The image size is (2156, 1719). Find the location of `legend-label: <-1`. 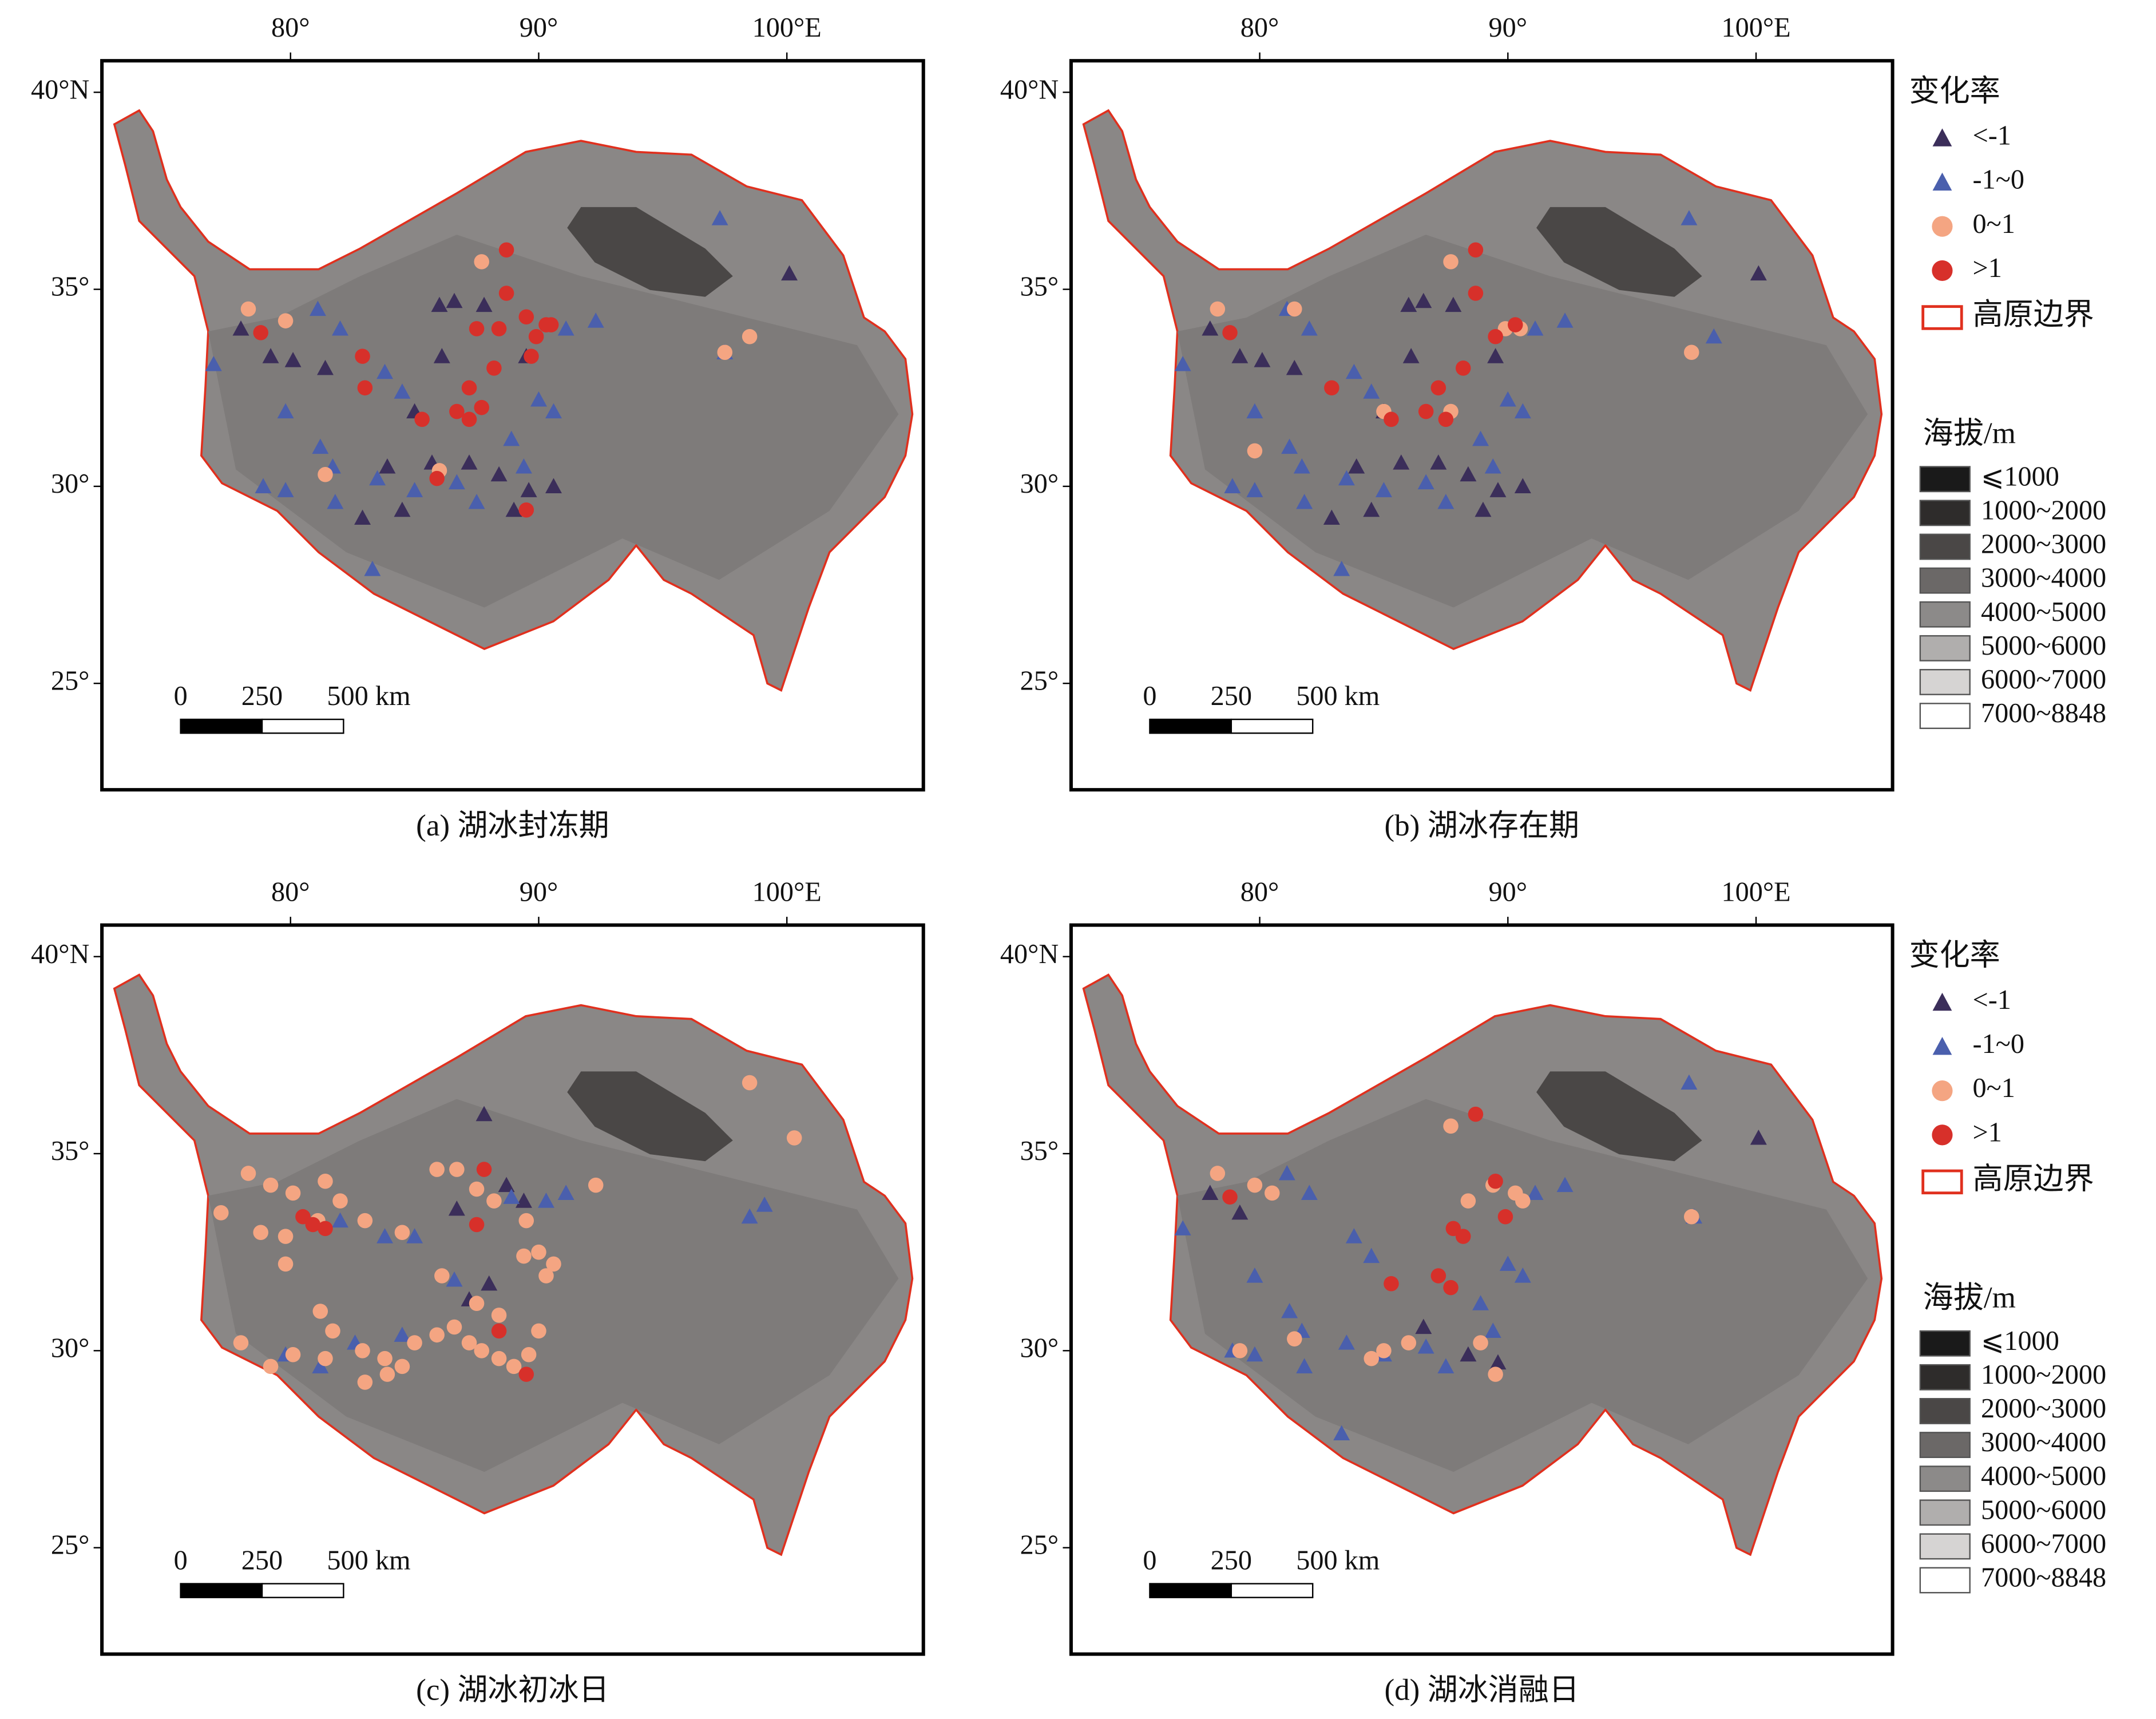

legend-label: <-1 is located at coordinates (1992, 1000).